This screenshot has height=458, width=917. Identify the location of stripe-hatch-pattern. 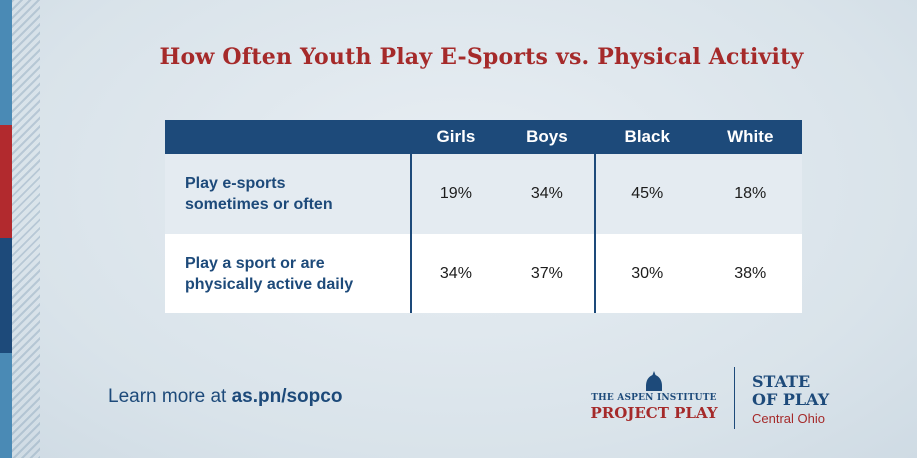
(26, 229).